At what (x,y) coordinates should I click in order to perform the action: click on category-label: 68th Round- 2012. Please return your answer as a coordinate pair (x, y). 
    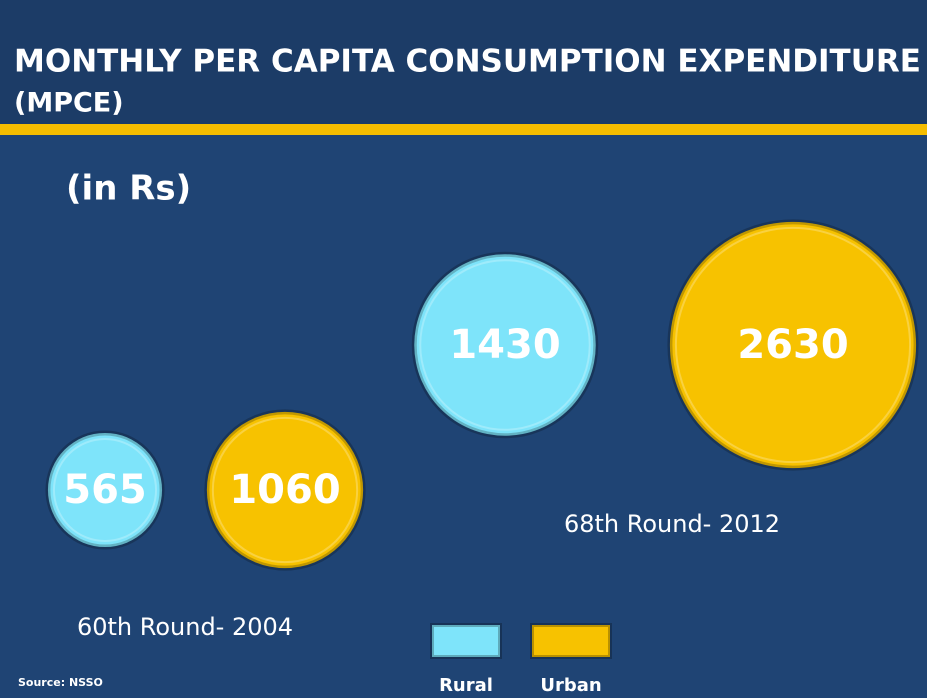
    Looking at the image, I should click on (672, 524).